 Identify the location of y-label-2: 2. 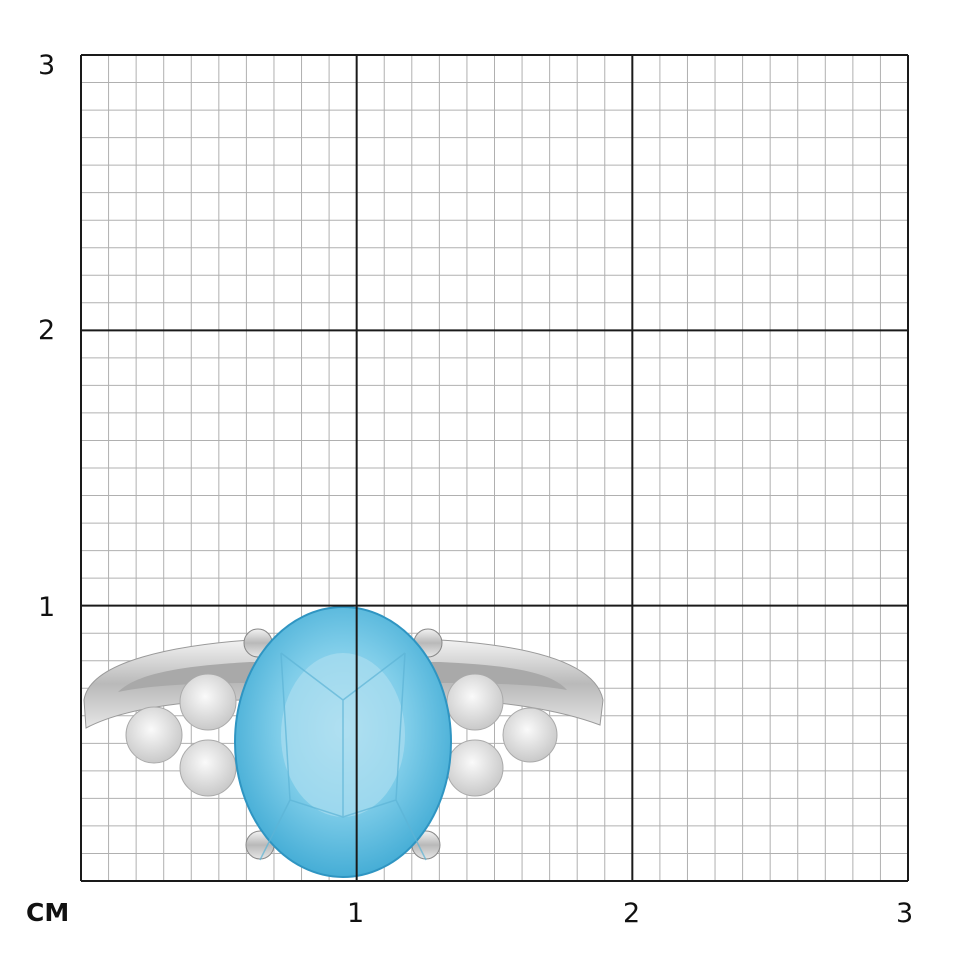
(47, 330).